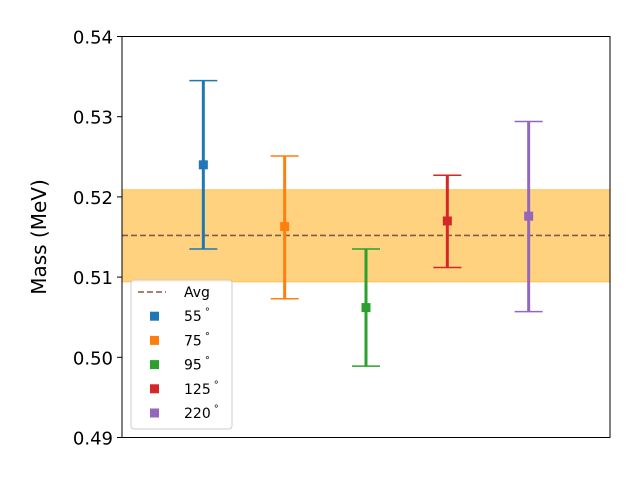  I want to click on y-axis-label: Mass (MeV), so click(39, 237).